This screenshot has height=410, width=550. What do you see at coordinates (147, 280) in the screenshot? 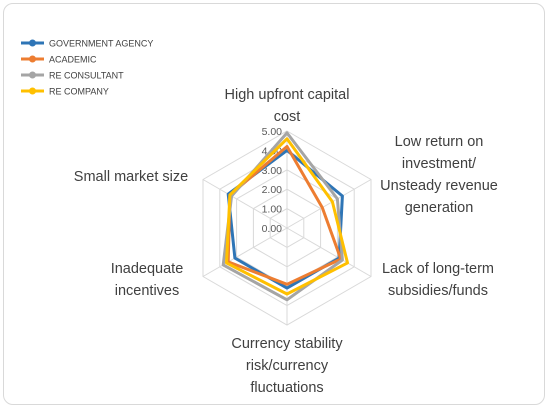
I see `axis-label: Inadequate incentives` at bounding box center [147, 280].